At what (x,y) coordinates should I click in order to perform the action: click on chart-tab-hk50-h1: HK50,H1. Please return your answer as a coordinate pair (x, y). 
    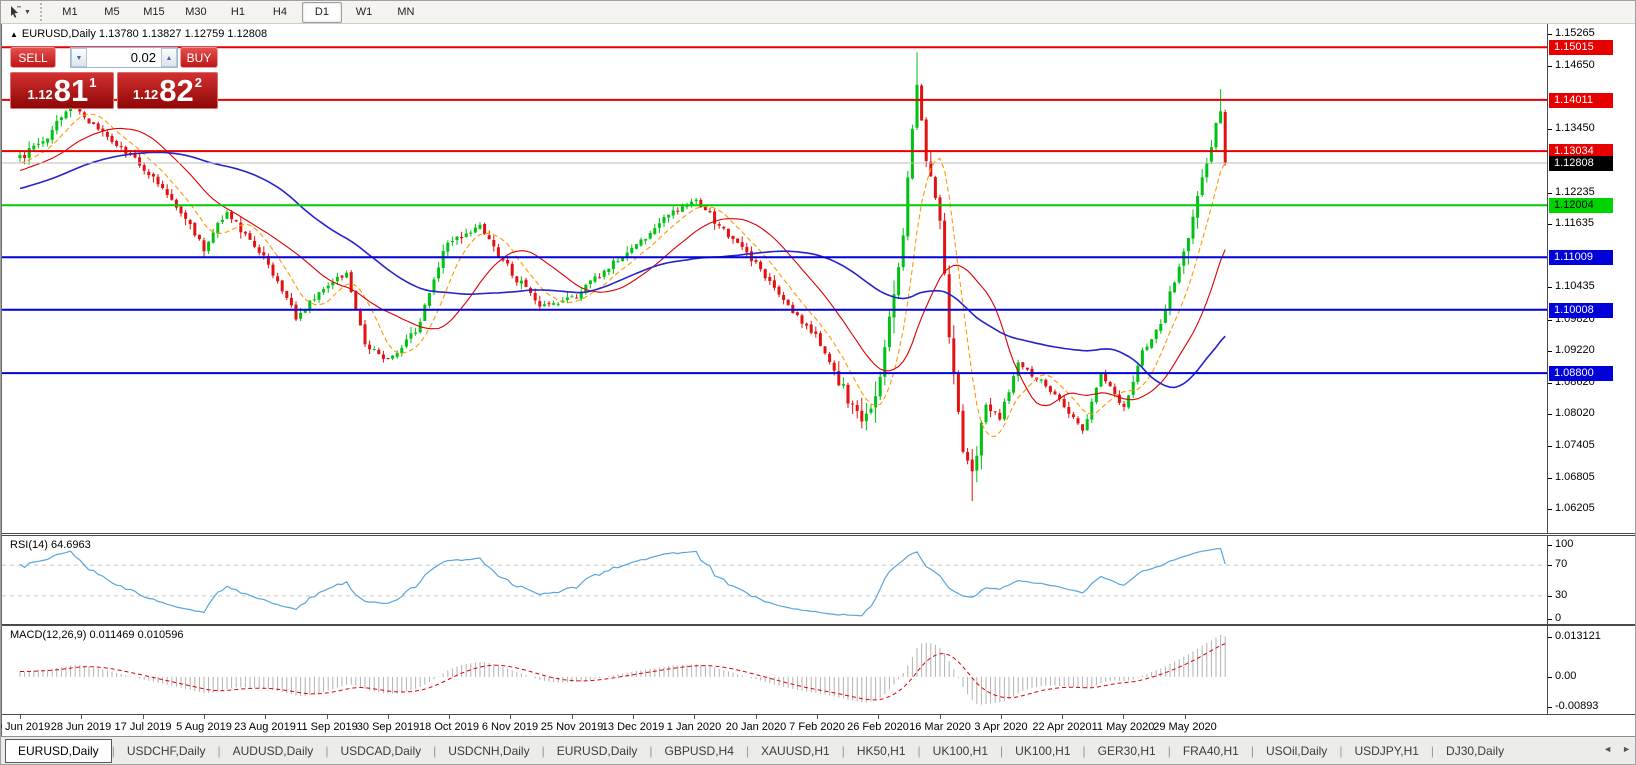
    Looking at the image, I should click on (881, 750).